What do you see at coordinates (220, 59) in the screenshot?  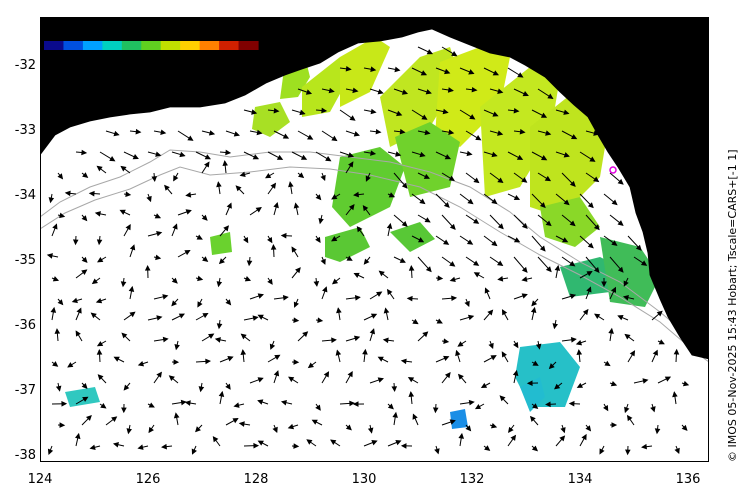 I see `colorbar-tick-label: 20` at bounding box center [220, 59].